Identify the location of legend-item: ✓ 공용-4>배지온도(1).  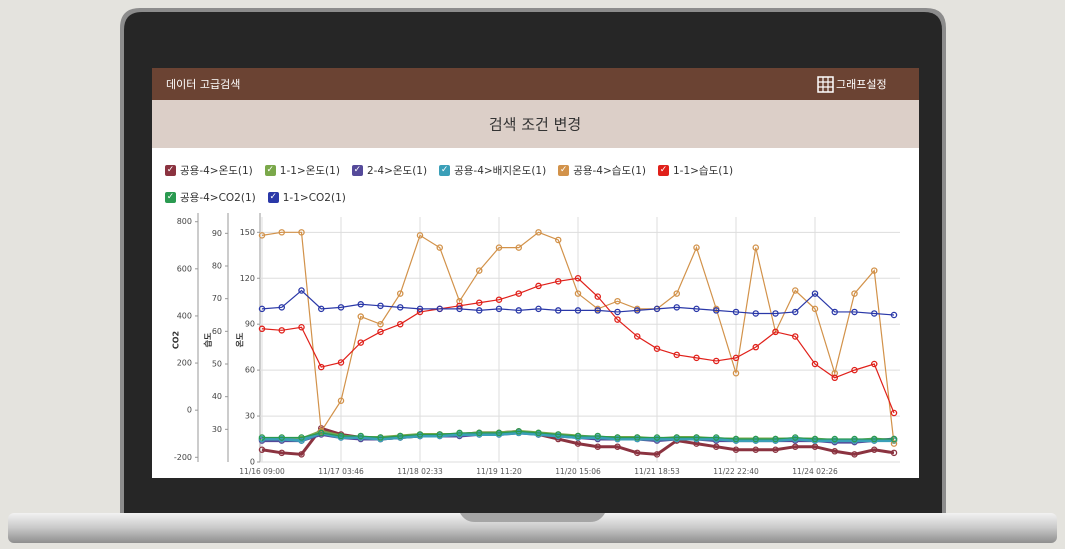
(492, 170).